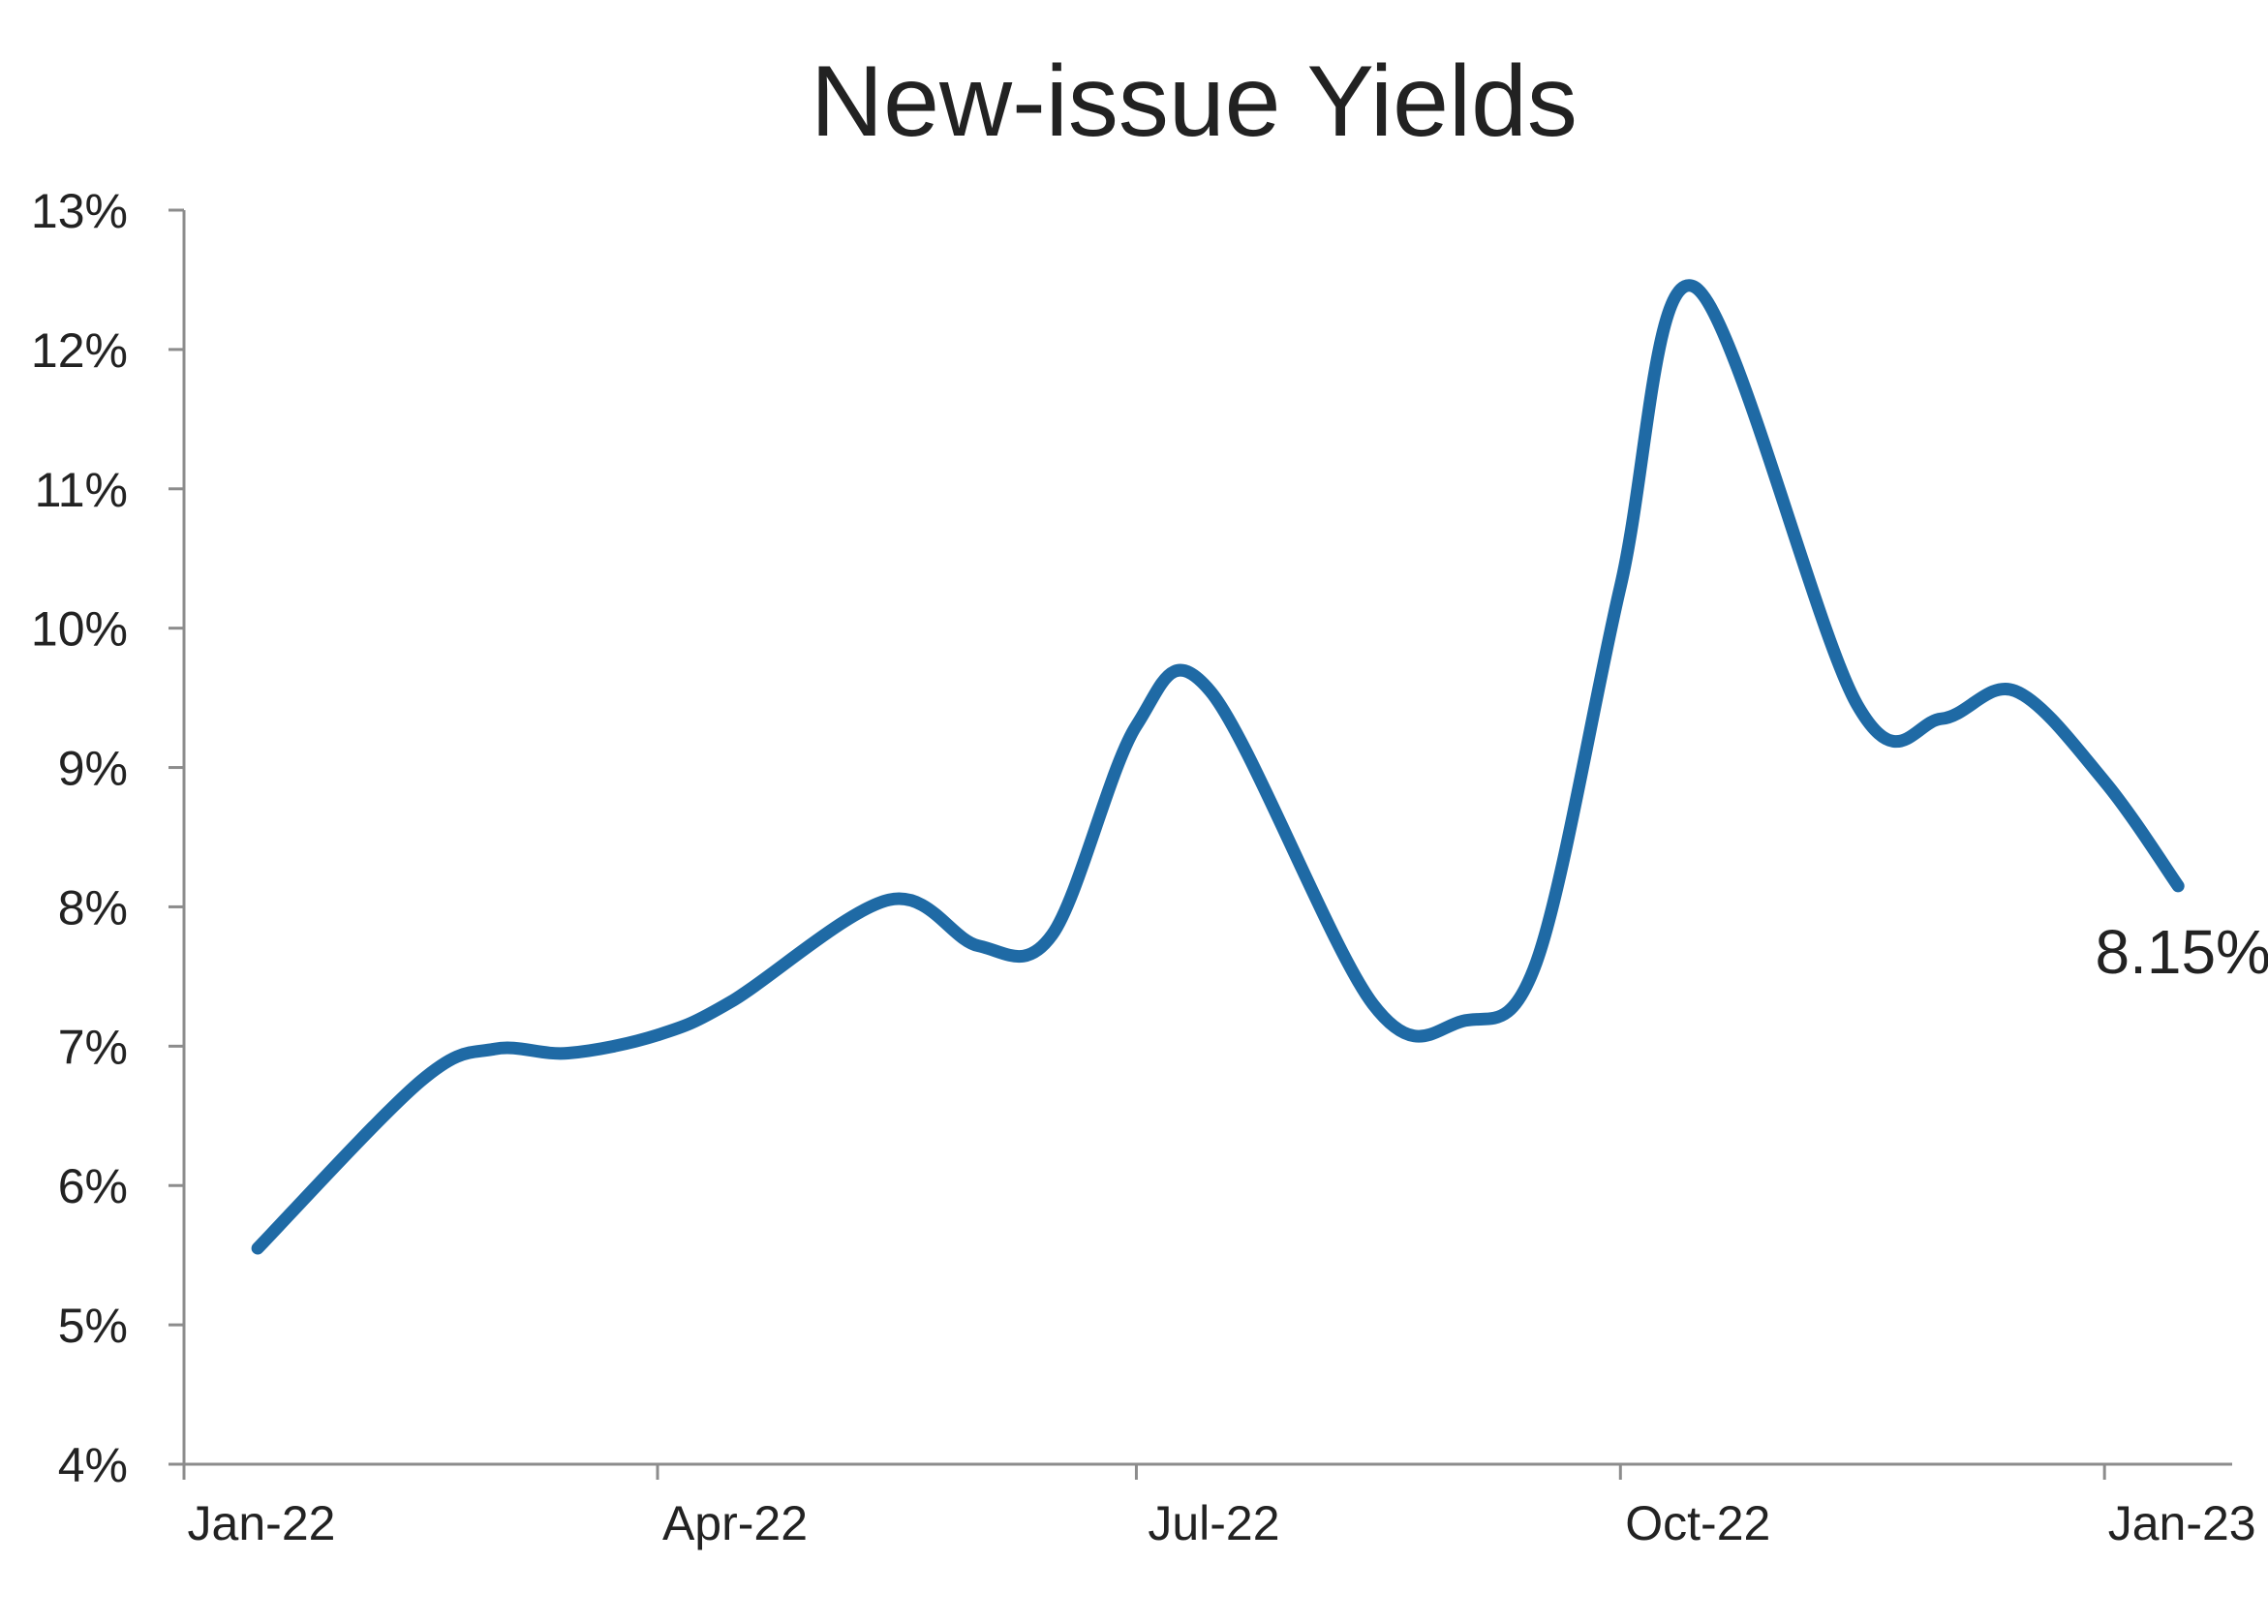  I want to click on y-tick-label: 4%, so click(93, 1465).